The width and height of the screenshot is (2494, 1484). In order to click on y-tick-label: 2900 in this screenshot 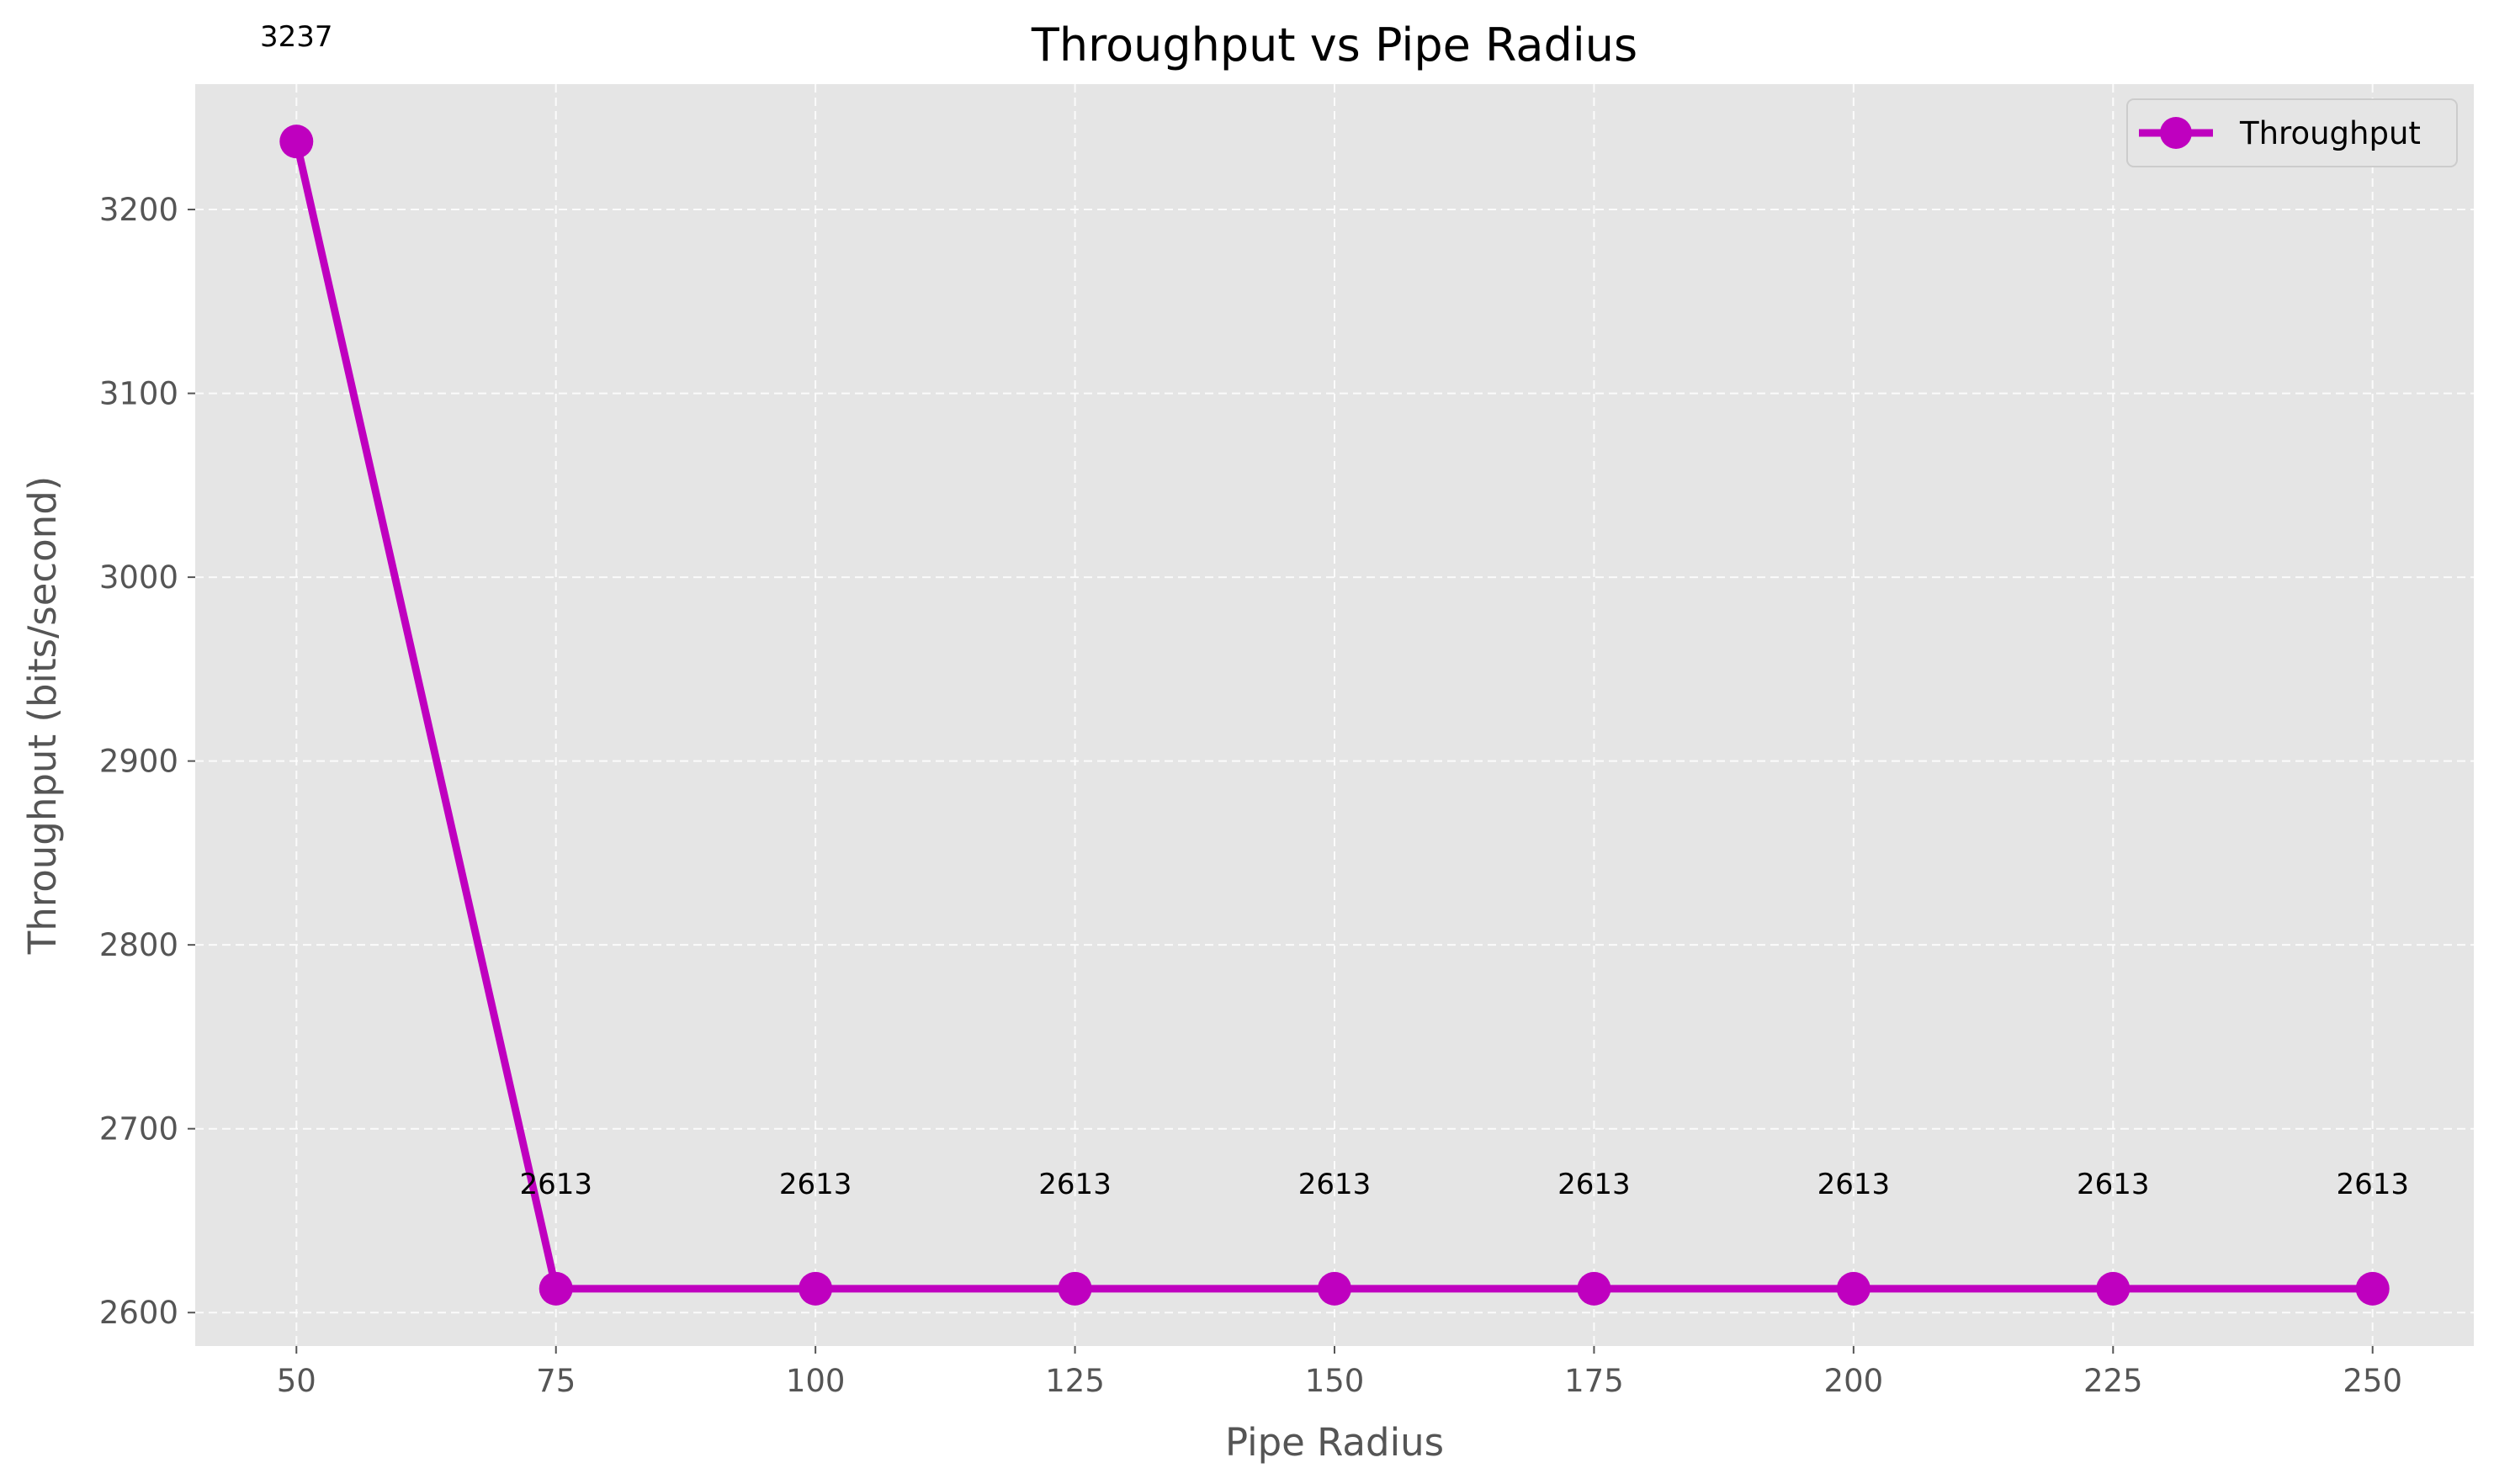, I will do `click(139, 762)`.